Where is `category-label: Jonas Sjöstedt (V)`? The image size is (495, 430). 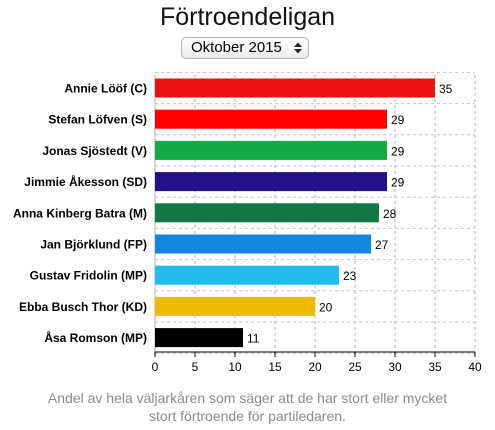
category-label: Jonas Sjöstedt (V) is located at coordinates (94, 151).